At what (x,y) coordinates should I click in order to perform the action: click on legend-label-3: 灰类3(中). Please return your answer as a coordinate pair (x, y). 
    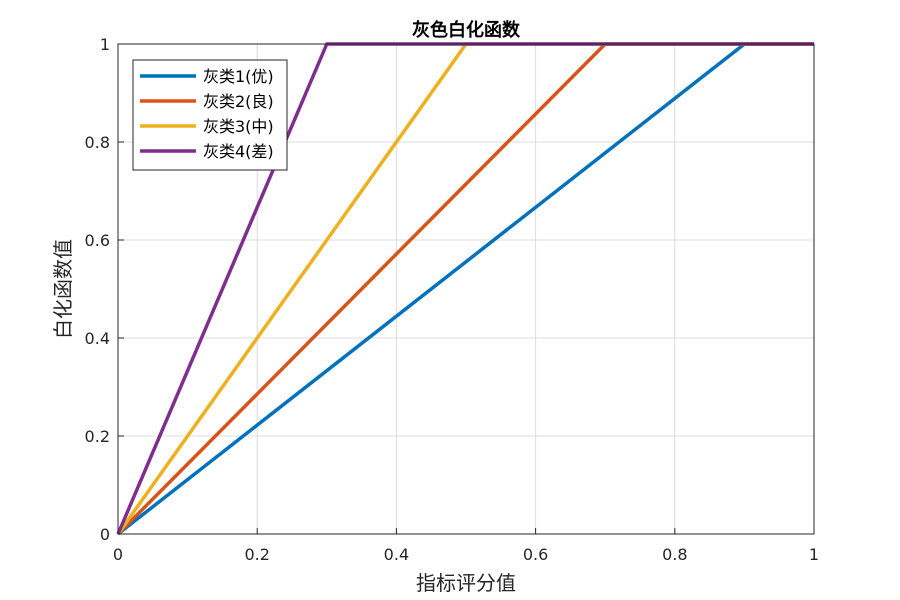
    Looking at the image, I should click on (238, 126).